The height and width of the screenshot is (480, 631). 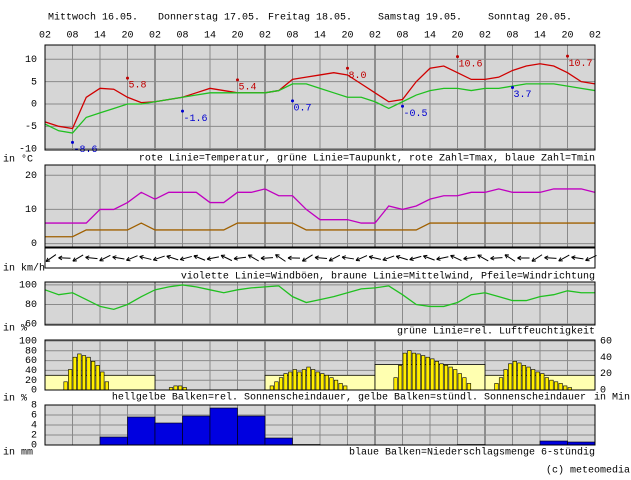 I want to click on tmin-label: 3.7, so click(x=523, y=95).